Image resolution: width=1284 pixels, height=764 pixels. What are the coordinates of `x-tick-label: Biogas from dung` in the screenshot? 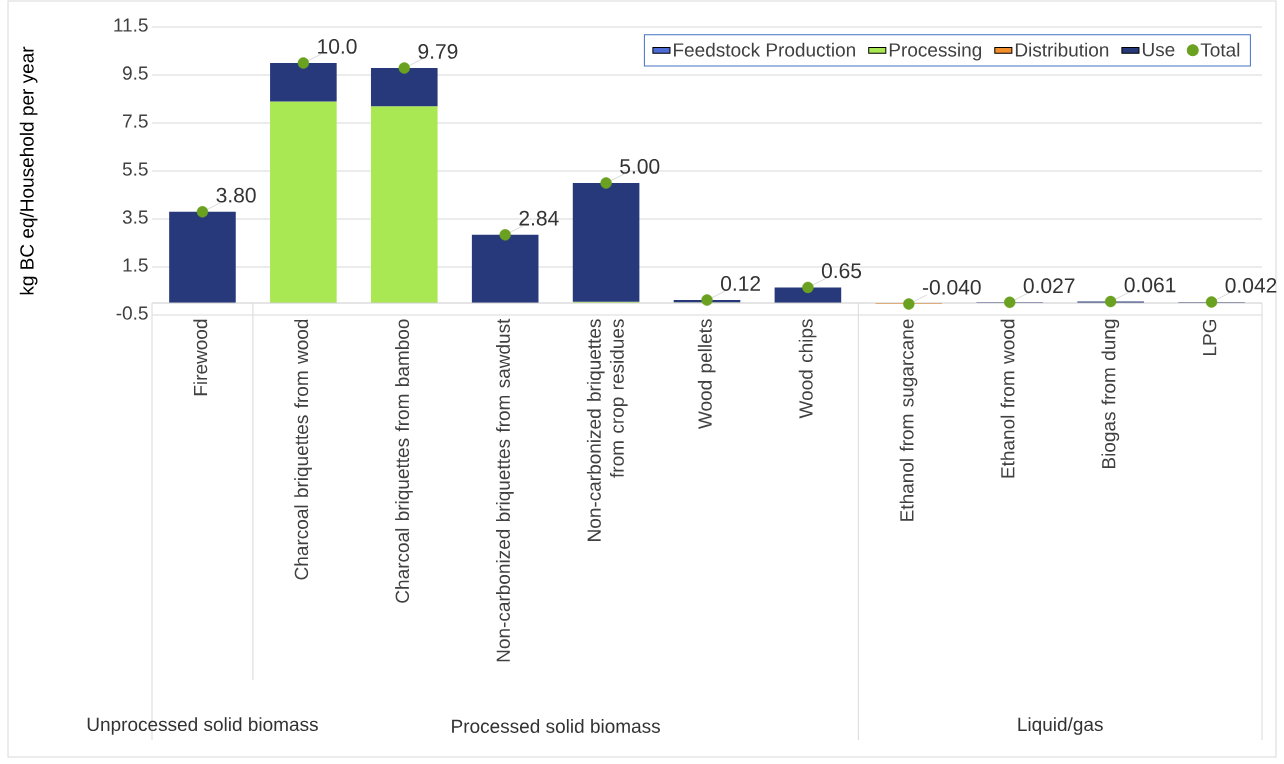 It's located at (1110, 394).